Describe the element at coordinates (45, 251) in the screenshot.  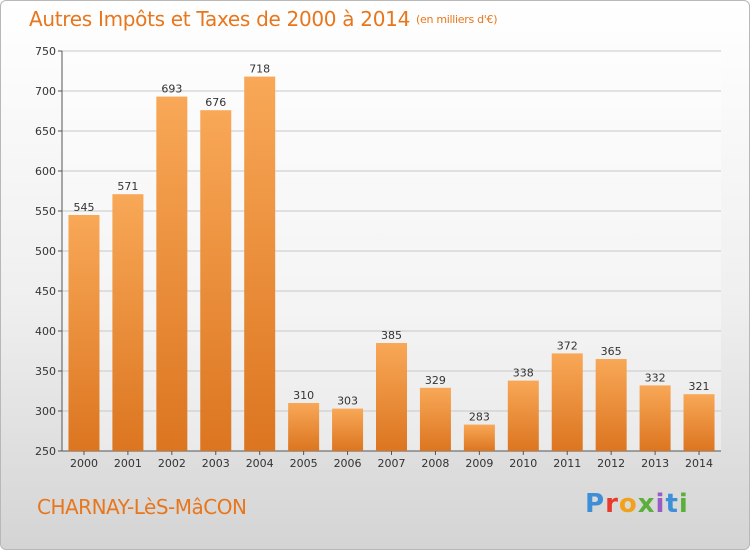
I see `y-tick-label: 500` at that location.